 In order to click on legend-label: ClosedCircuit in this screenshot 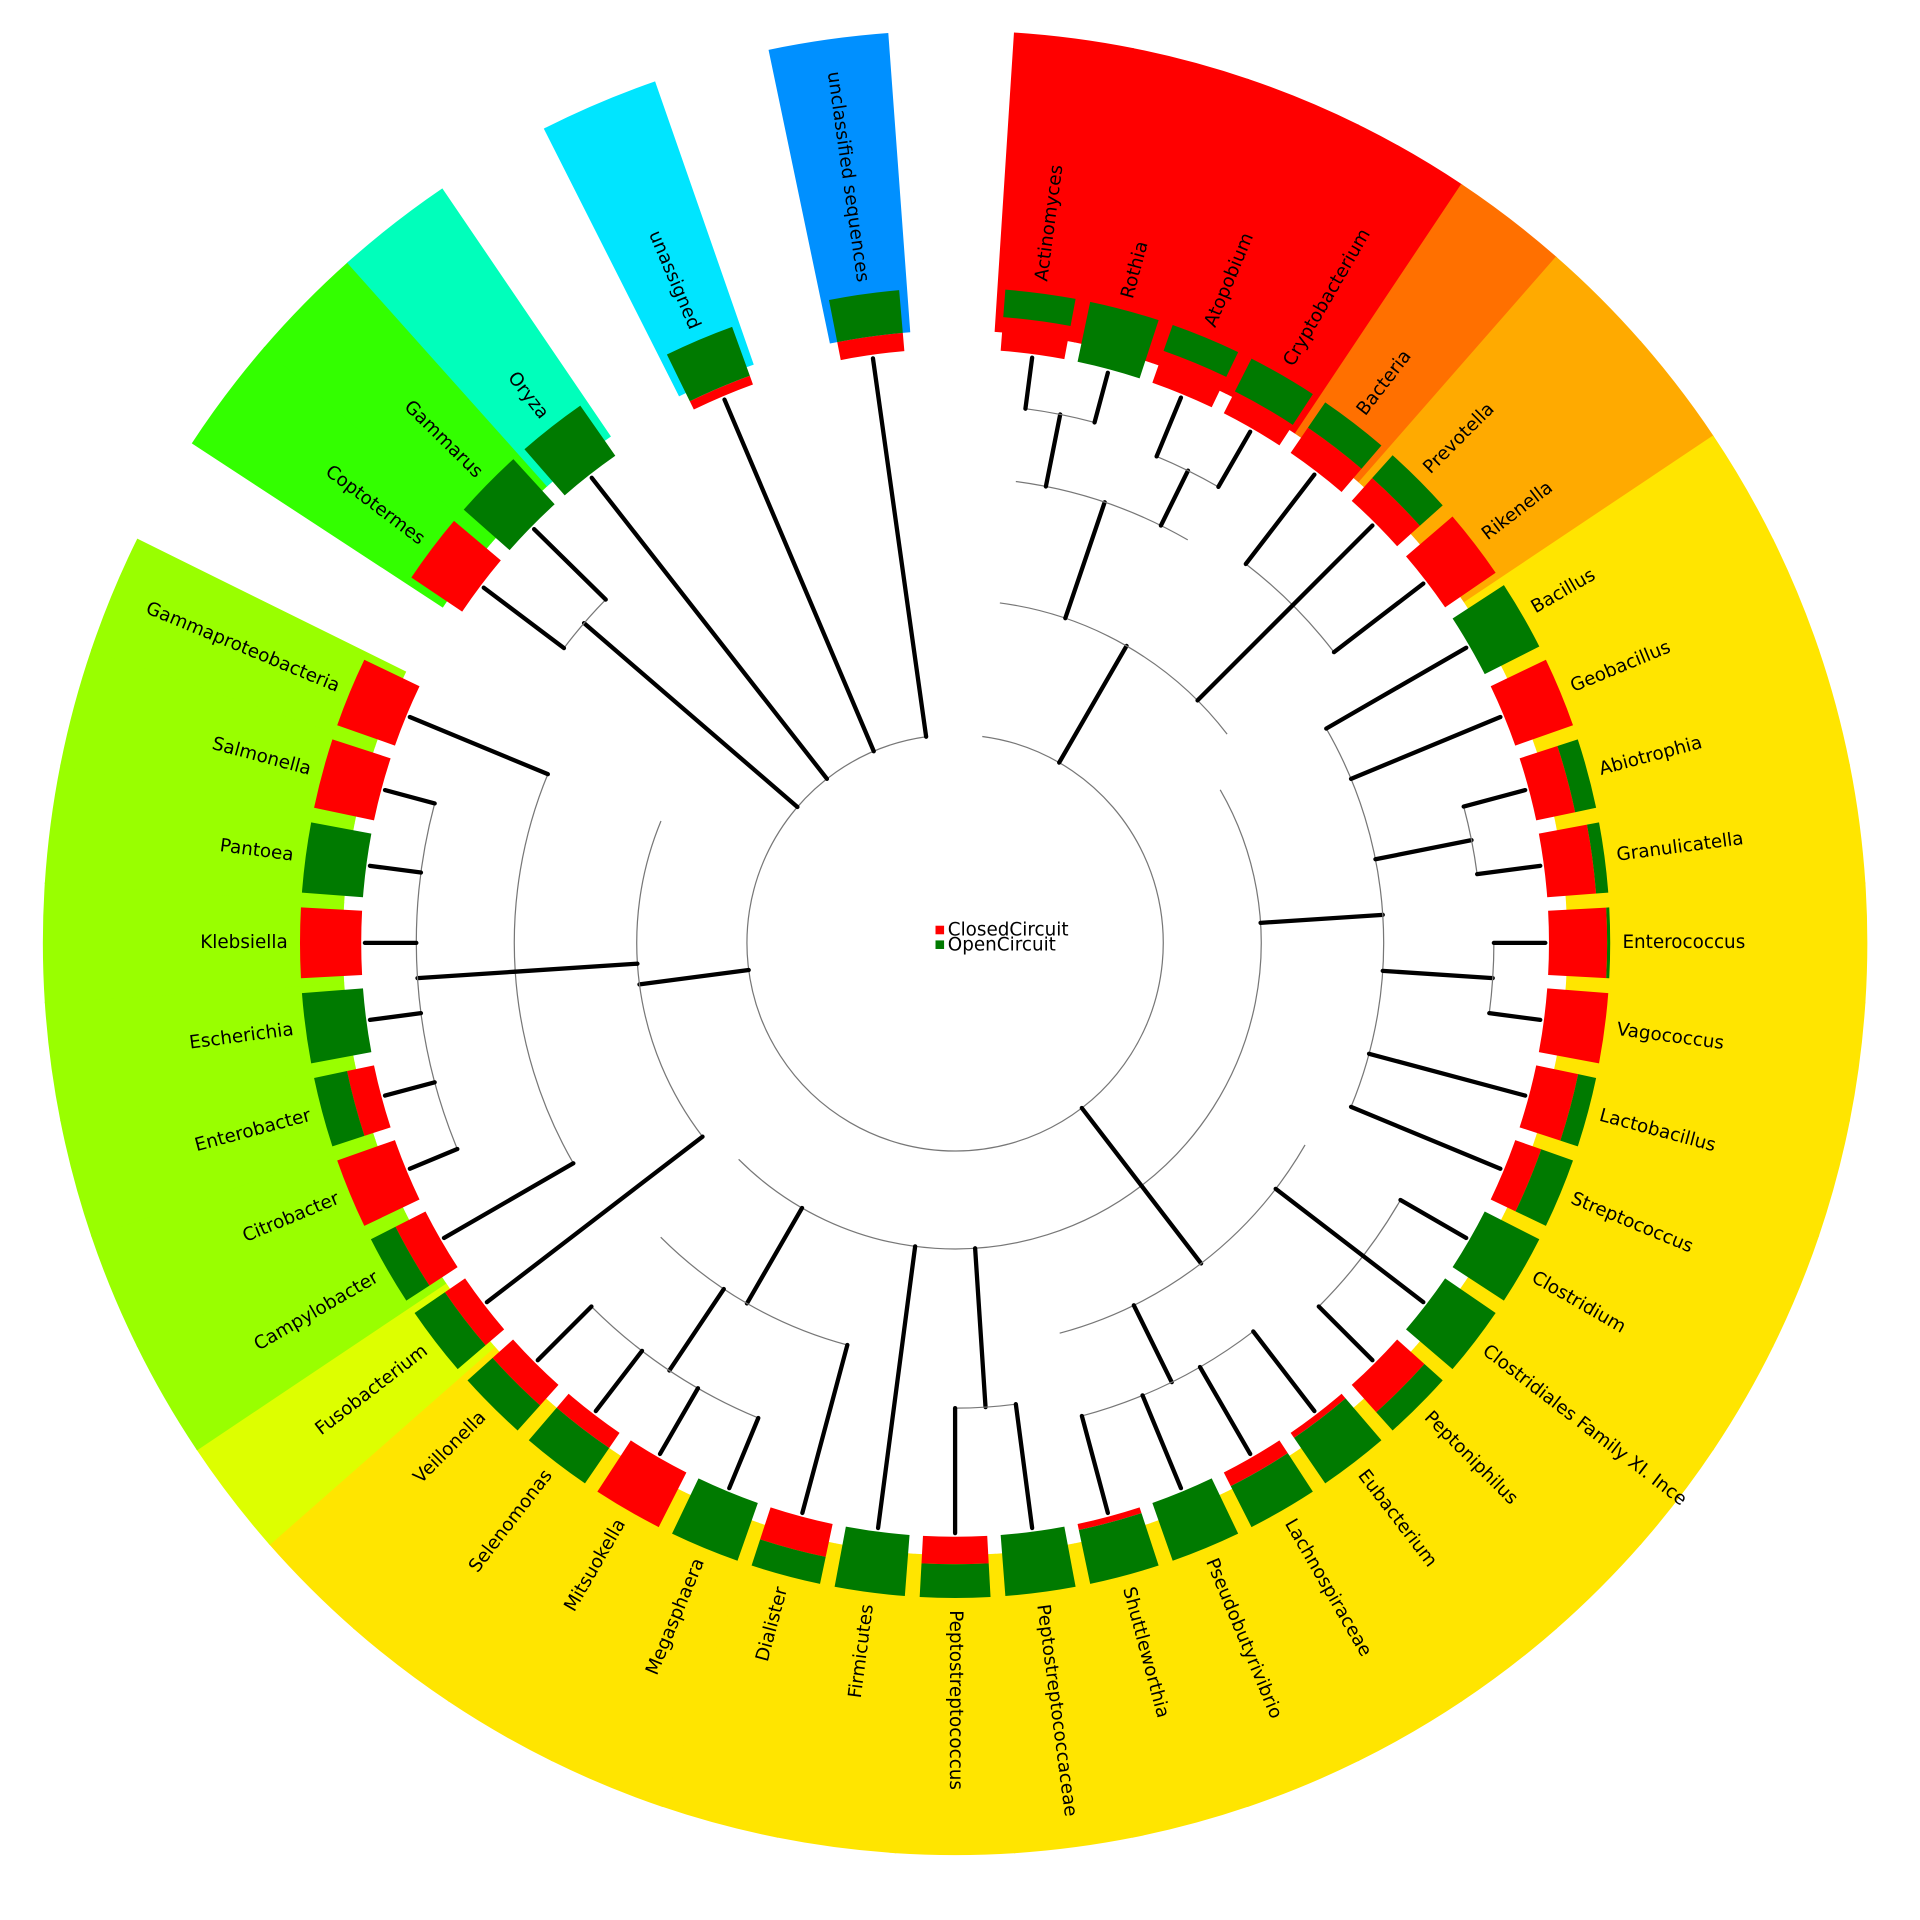, I will do `click(1008, 930)`.